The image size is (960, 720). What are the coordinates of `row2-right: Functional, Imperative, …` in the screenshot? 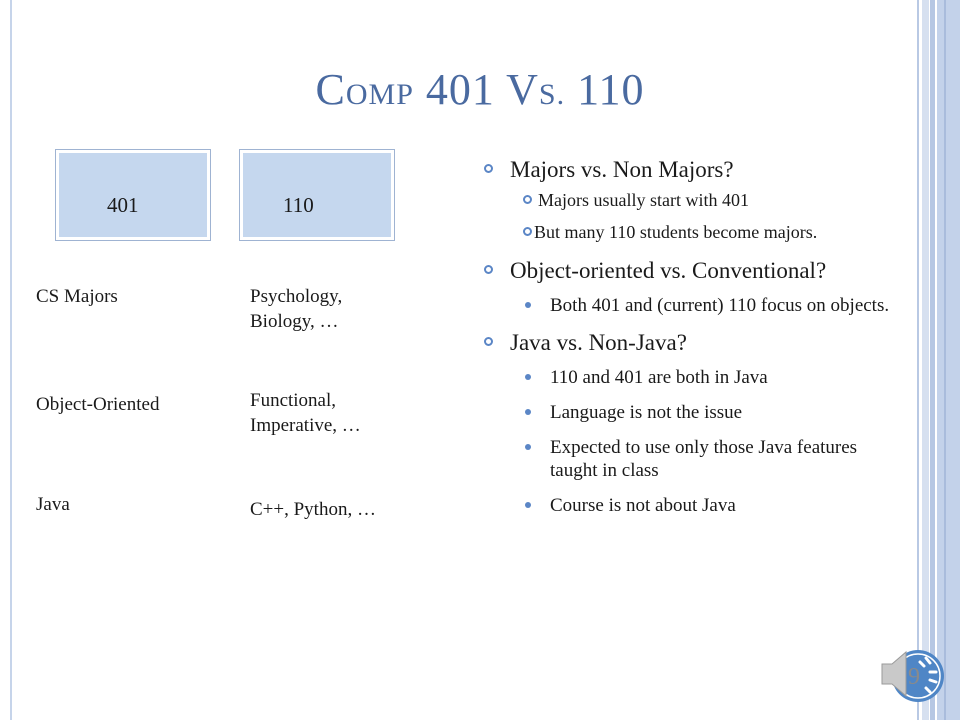 It's located at (305, 413).